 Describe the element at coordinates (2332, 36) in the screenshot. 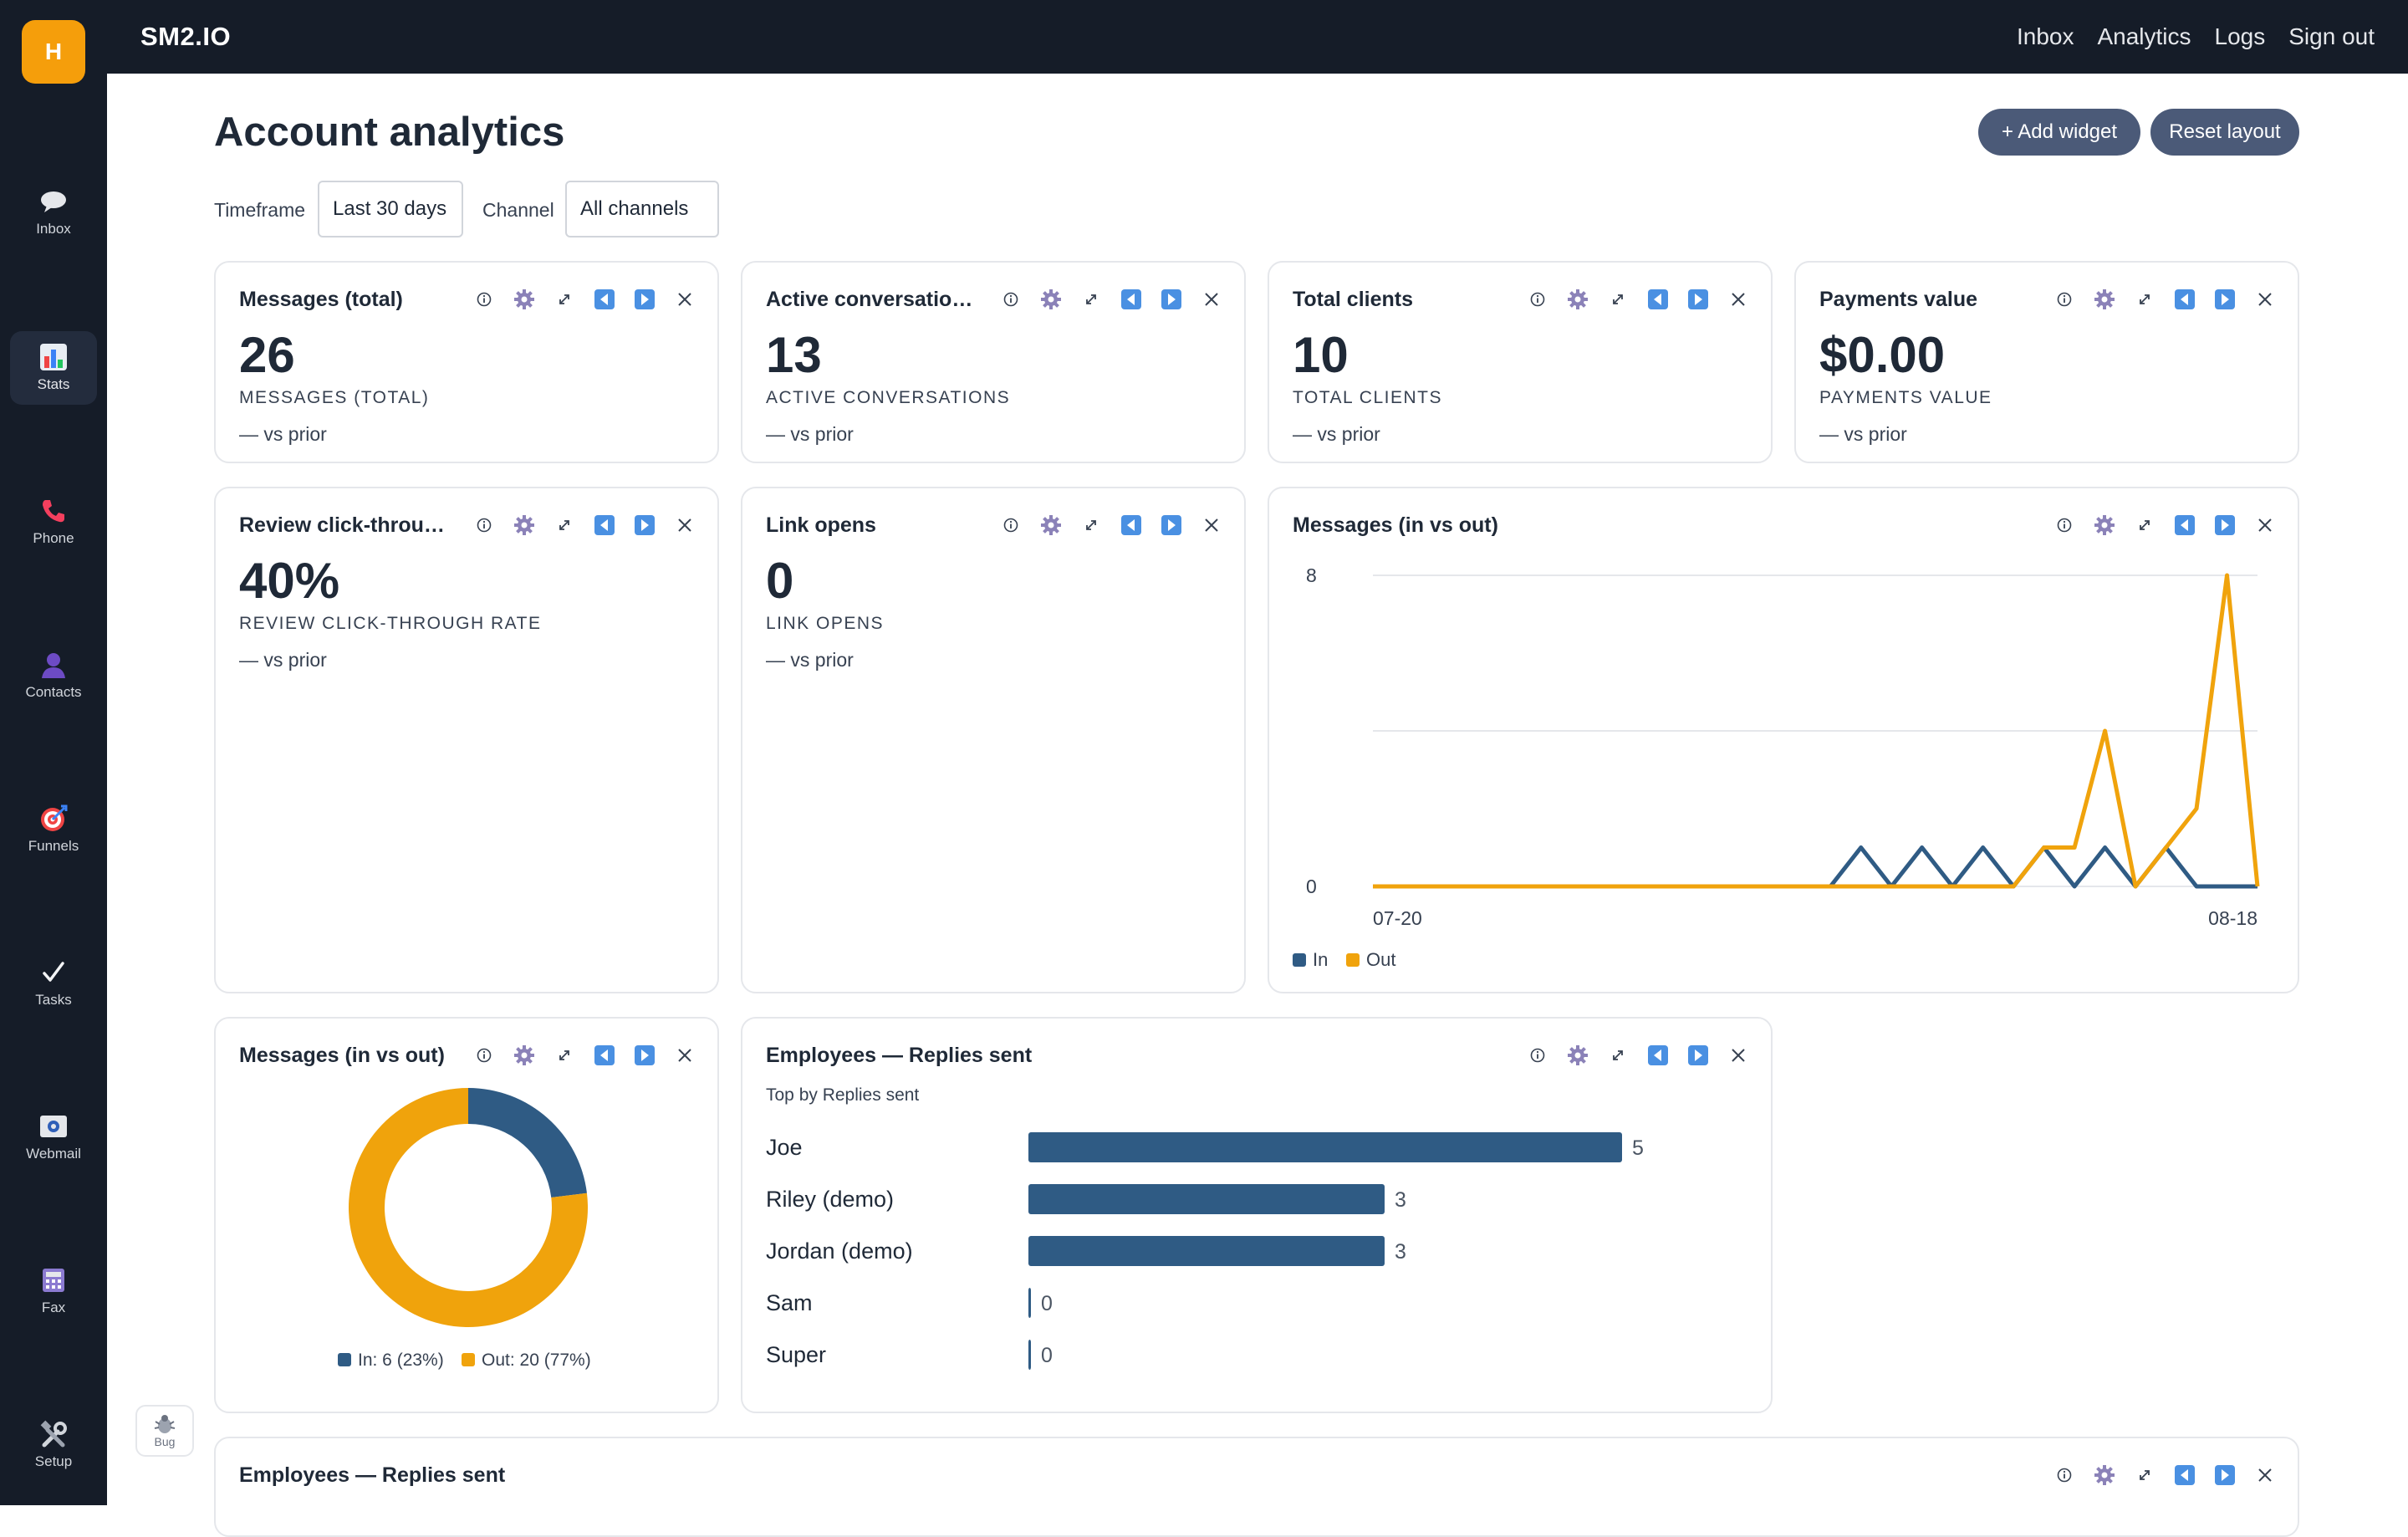

I see `nav-link-sign-out: Sign out` at that location.